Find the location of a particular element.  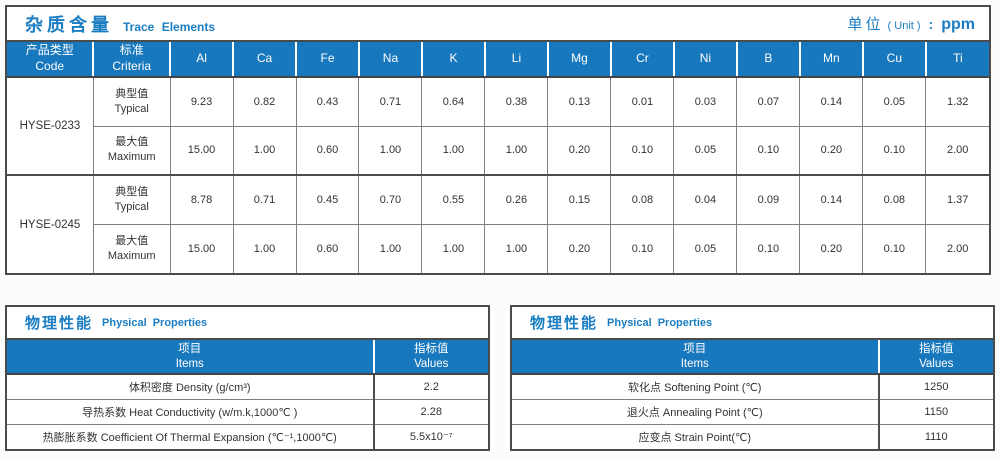

property-row: 体积密度 Density (g/cm³) 2.2 is located at coordinates (247, 386).